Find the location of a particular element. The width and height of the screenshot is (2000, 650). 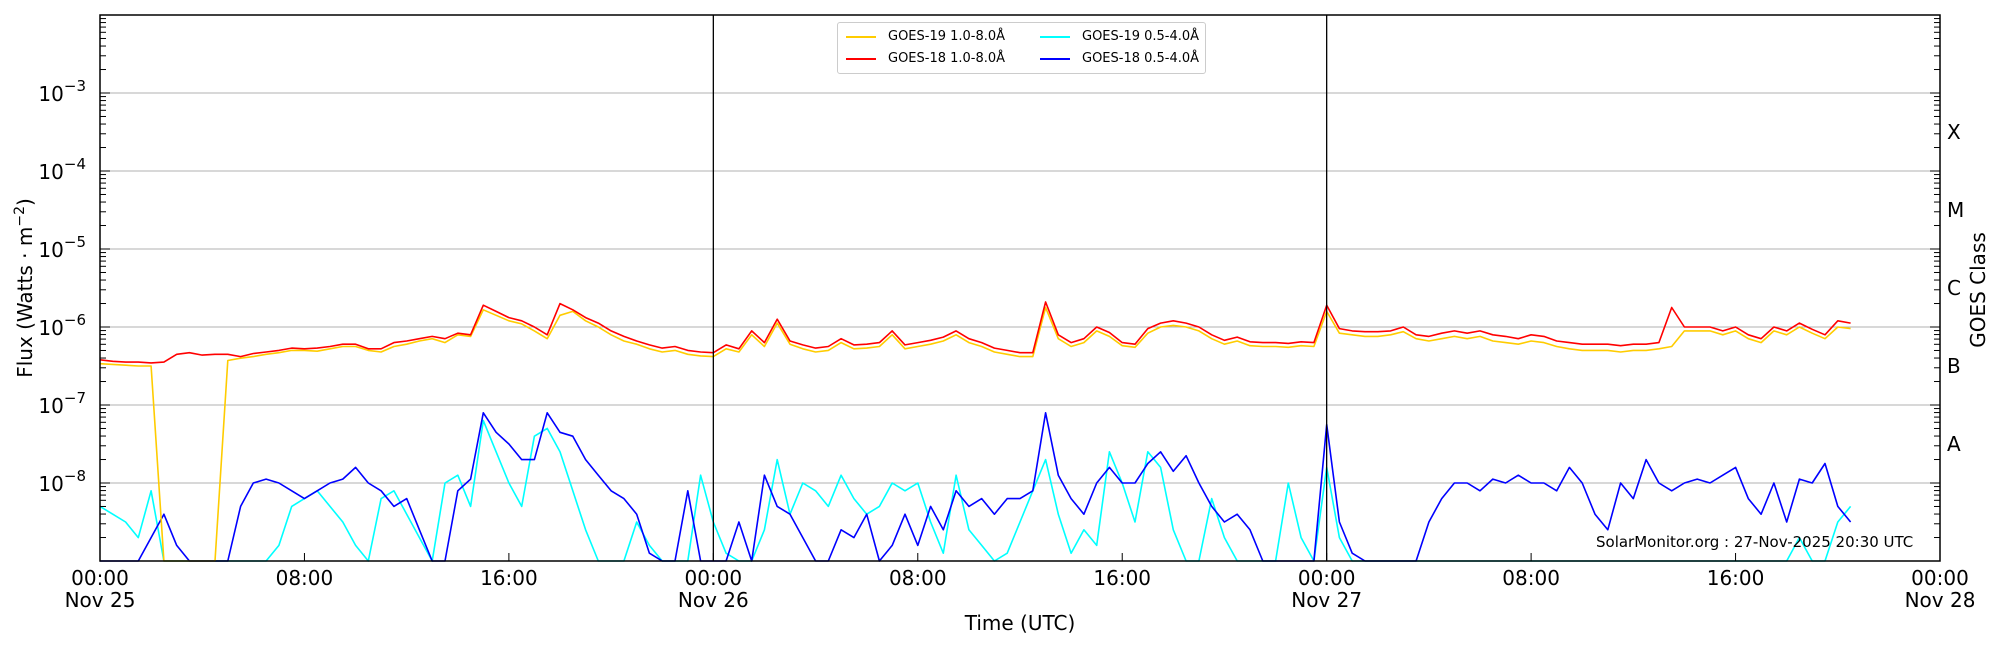

y-tick-label: 10⁻⁴ is located at coordinates (62, 169).